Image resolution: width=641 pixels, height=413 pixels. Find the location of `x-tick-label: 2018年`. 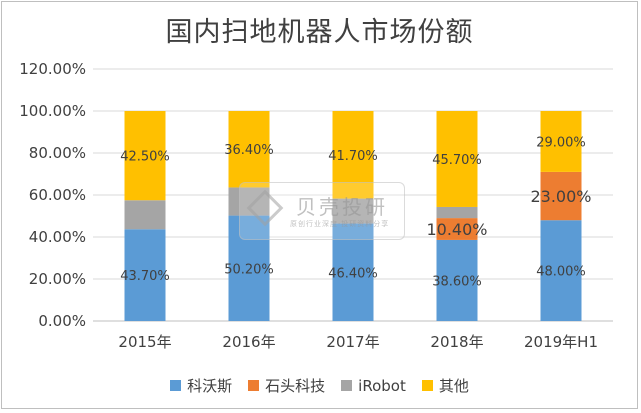

x-tick-label: 2018年 is located at coordinates (456, 342).